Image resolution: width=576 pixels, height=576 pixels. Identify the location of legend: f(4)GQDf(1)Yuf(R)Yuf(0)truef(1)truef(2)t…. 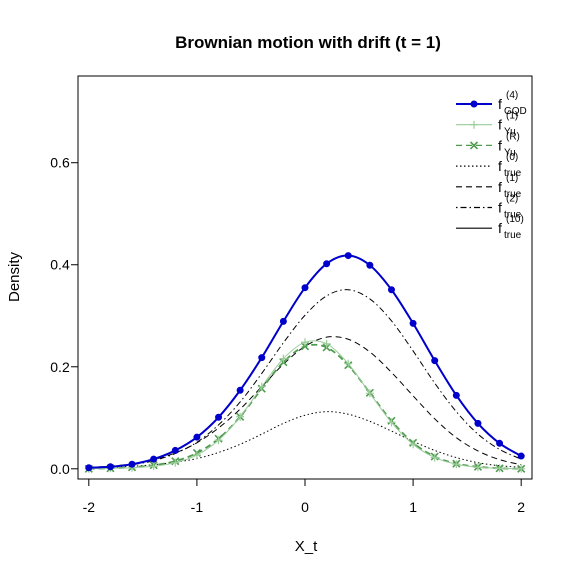
(491, 165).